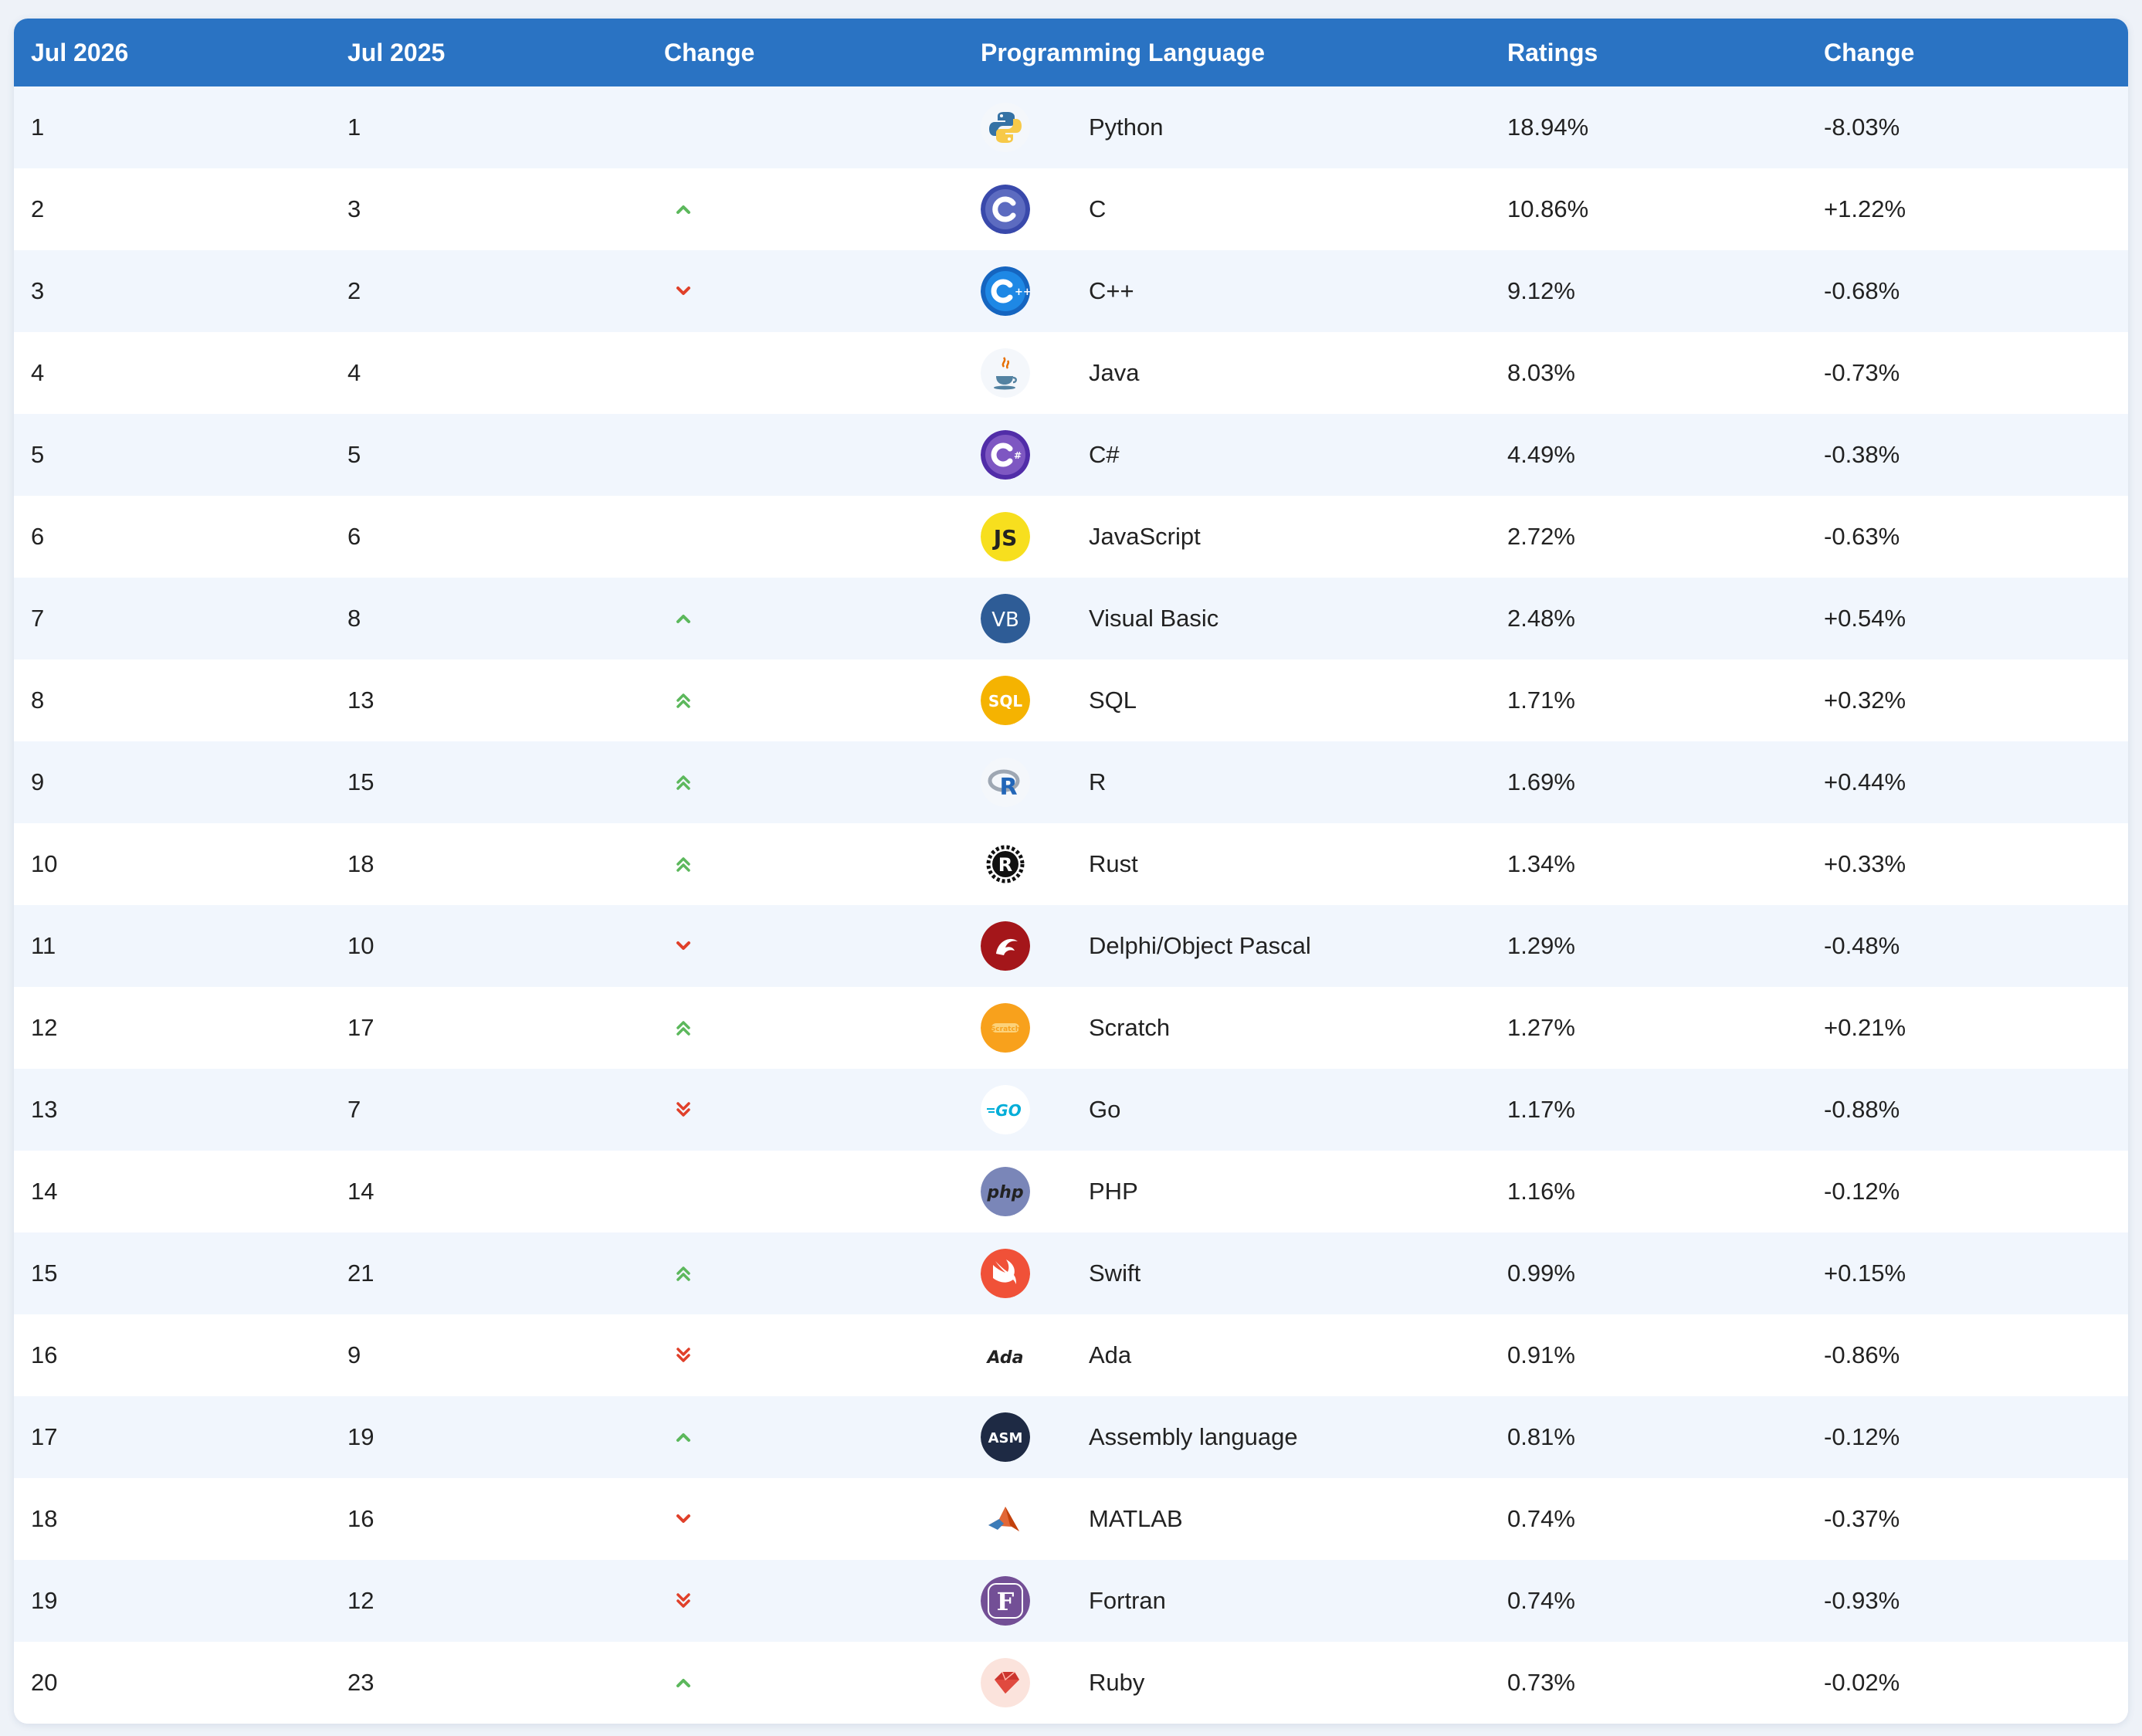 Image resolution: width=2142 pixels, height=1736 pixels. Describe the element at coordinates (1127, 1600) in the screenshot. I see `language-name: Fortran` at that location.